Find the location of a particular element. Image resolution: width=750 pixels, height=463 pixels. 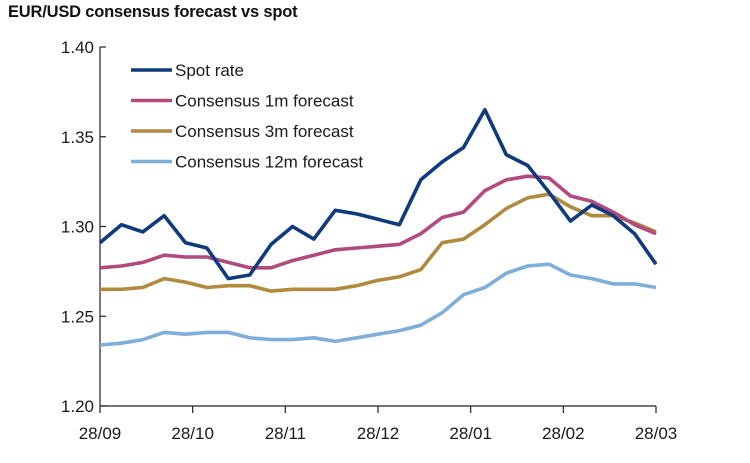

legend-label-spot-rate: Spot rate is located at coordinates (209, 70).